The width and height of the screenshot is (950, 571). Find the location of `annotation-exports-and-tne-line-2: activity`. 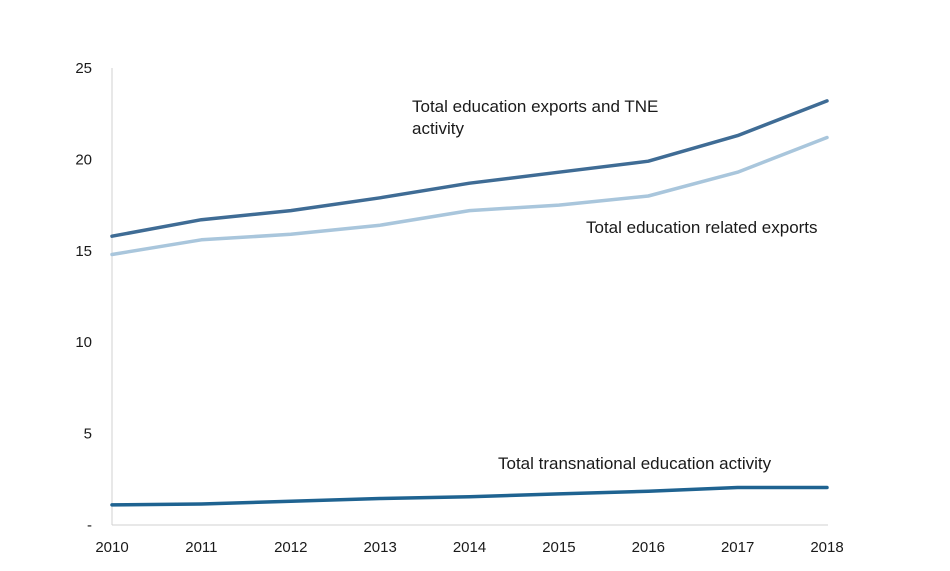

annotation-exports-and-tne-line-2: activity is located at coordinates (438, 128).